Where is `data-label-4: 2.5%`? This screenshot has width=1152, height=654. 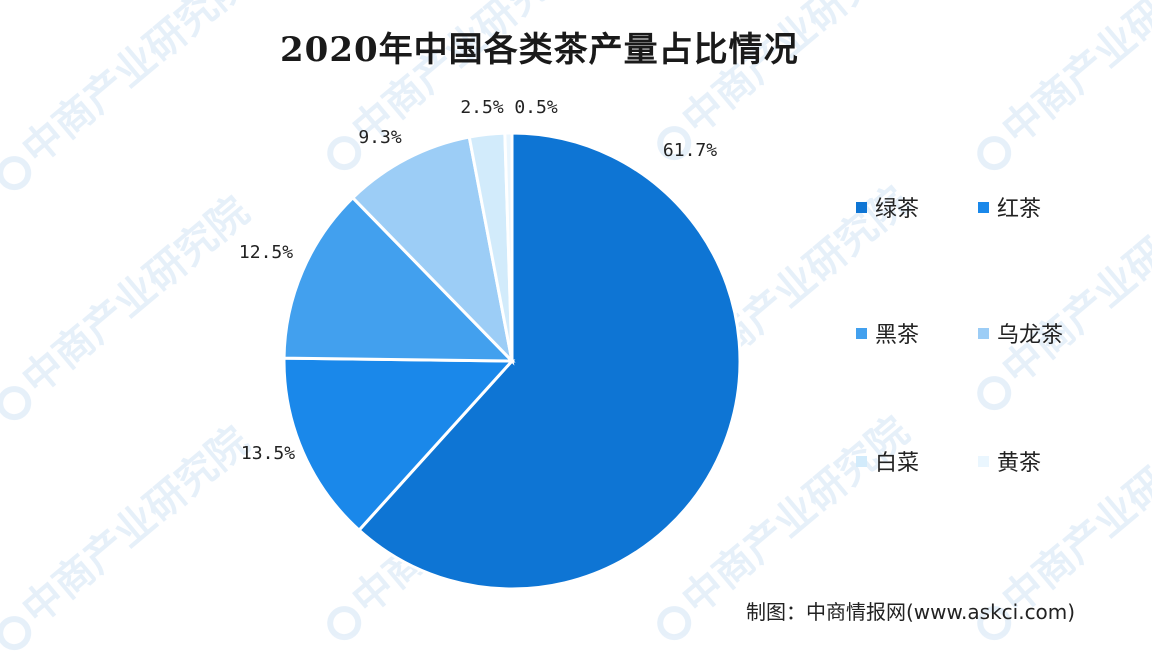 data-label-4: 2.5% is located at coordinates (482, 107).